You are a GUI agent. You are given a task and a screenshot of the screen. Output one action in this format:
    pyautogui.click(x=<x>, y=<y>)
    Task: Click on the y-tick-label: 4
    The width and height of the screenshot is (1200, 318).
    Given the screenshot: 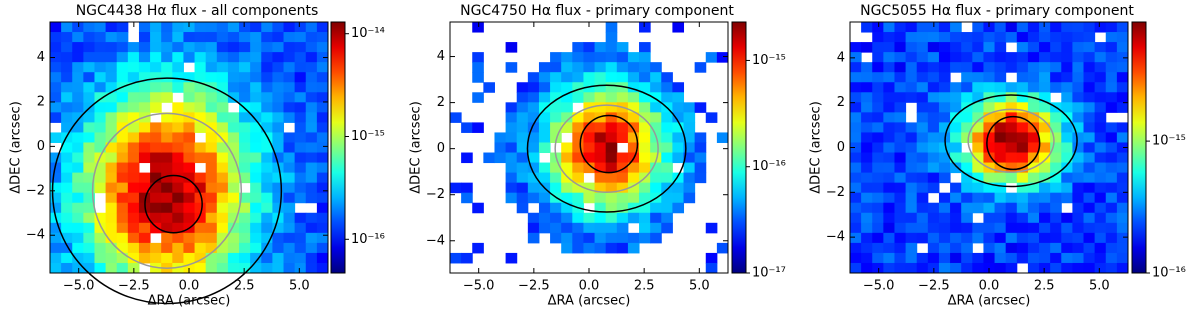 What is the action you would take?
    pyautogui.click(x=441, y=56)
    